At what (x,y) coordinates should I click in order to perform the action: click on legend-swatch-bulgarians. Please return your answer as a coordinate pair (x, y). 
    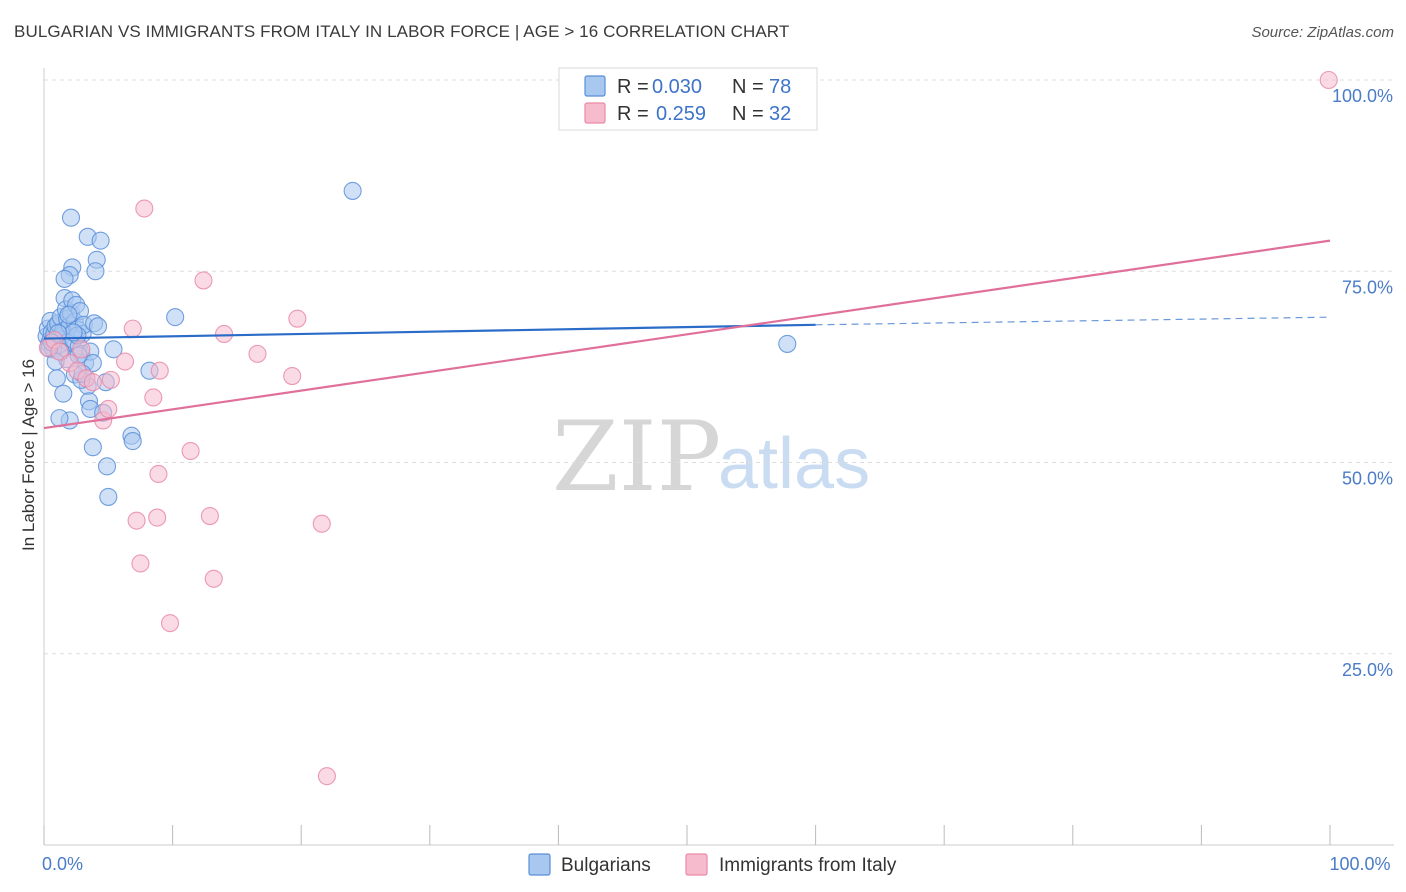
    Looking at the image, I should click on (595, 86).